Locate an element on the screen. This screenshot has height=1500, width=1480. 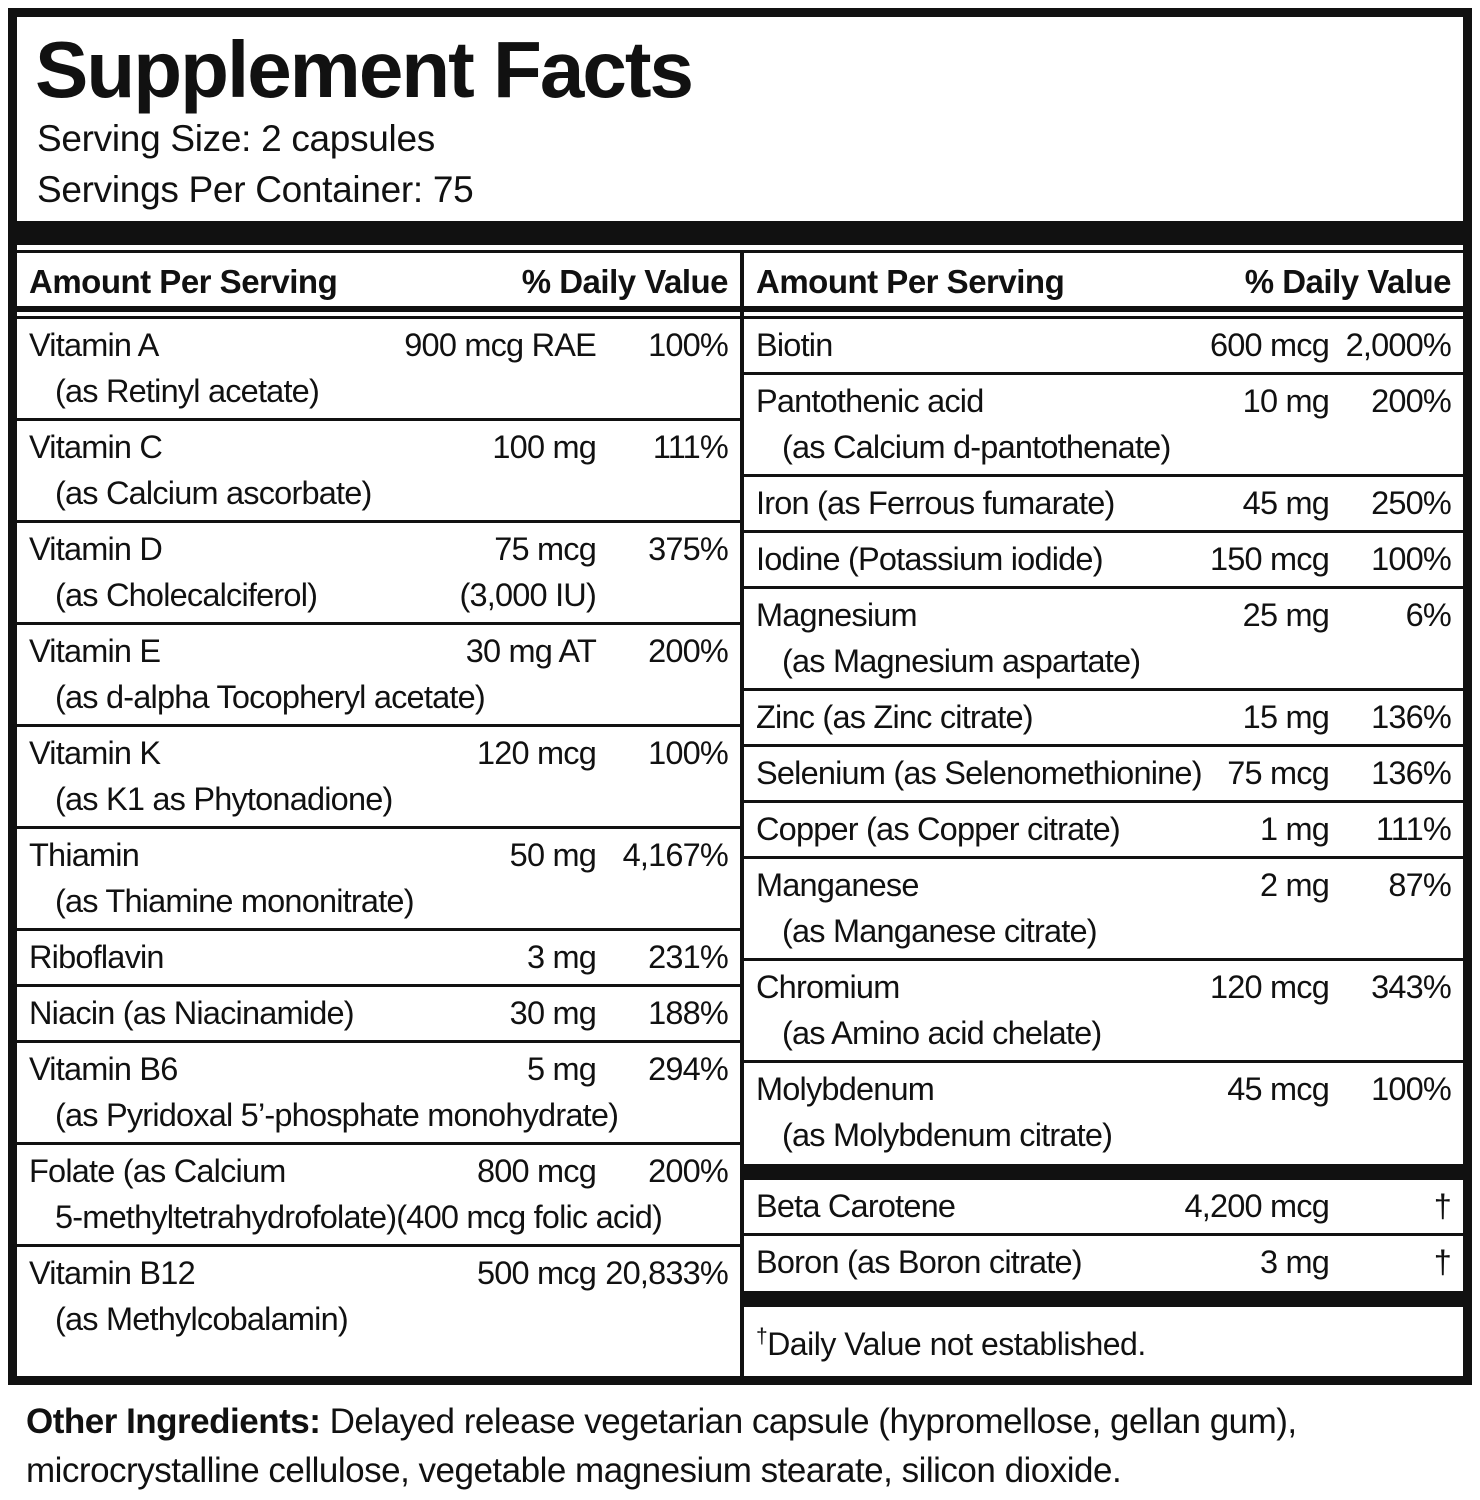
other-ingredients-label: Other Ingredients: is located at coordinates (173, 1422).